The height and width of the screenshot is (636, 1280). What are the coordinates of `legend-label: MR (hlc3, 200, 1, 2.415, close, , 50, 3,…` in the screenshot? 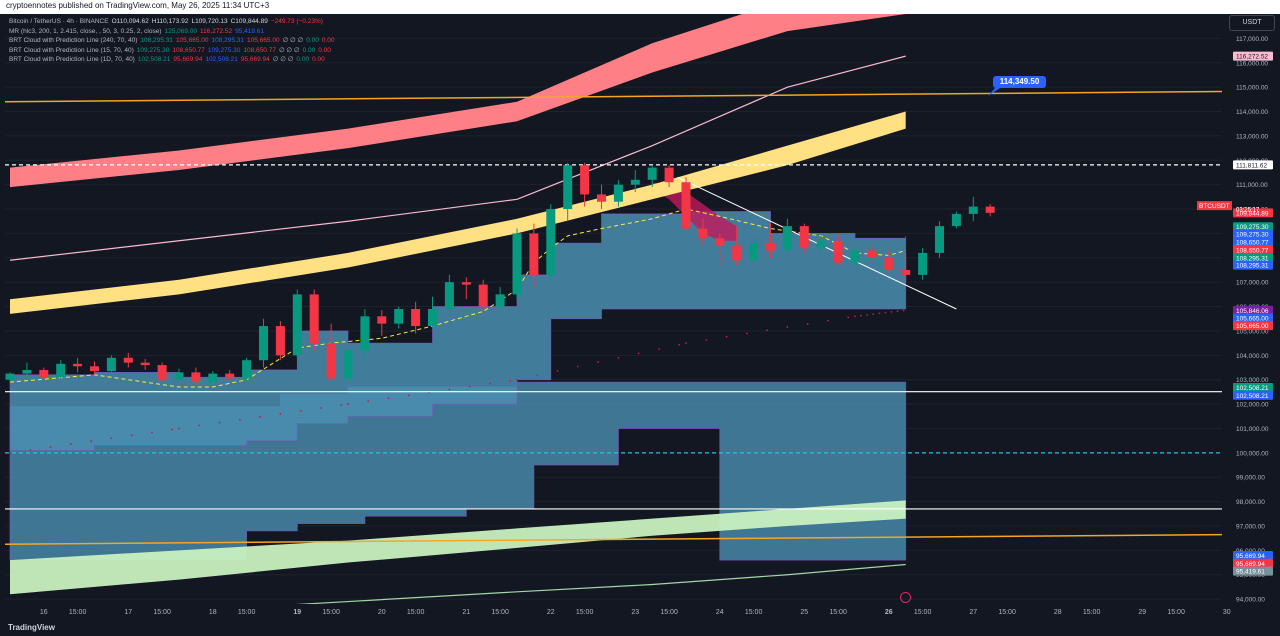 It's located at (85, 31).